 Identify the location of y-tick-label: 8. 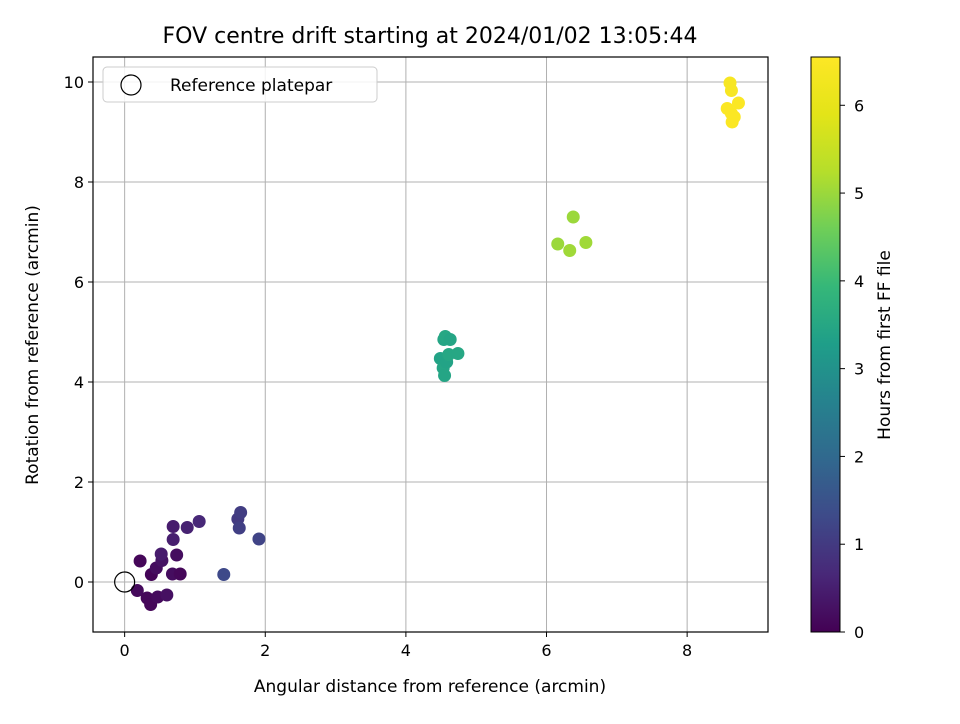
(79, 182).